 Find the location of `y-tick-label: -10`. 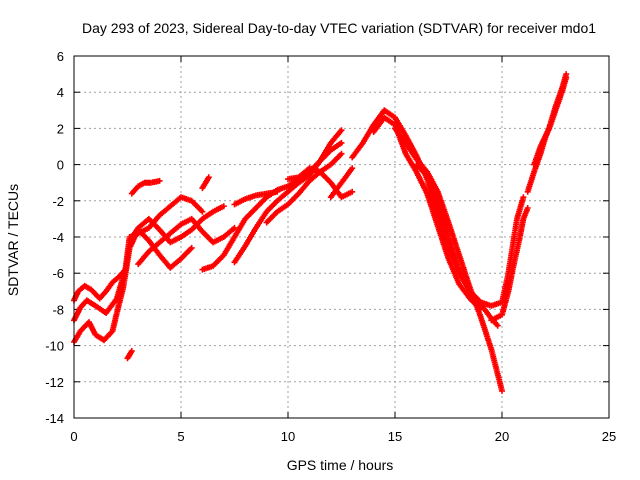

y-tick-label: -10 is located at coordinates (54, 346).